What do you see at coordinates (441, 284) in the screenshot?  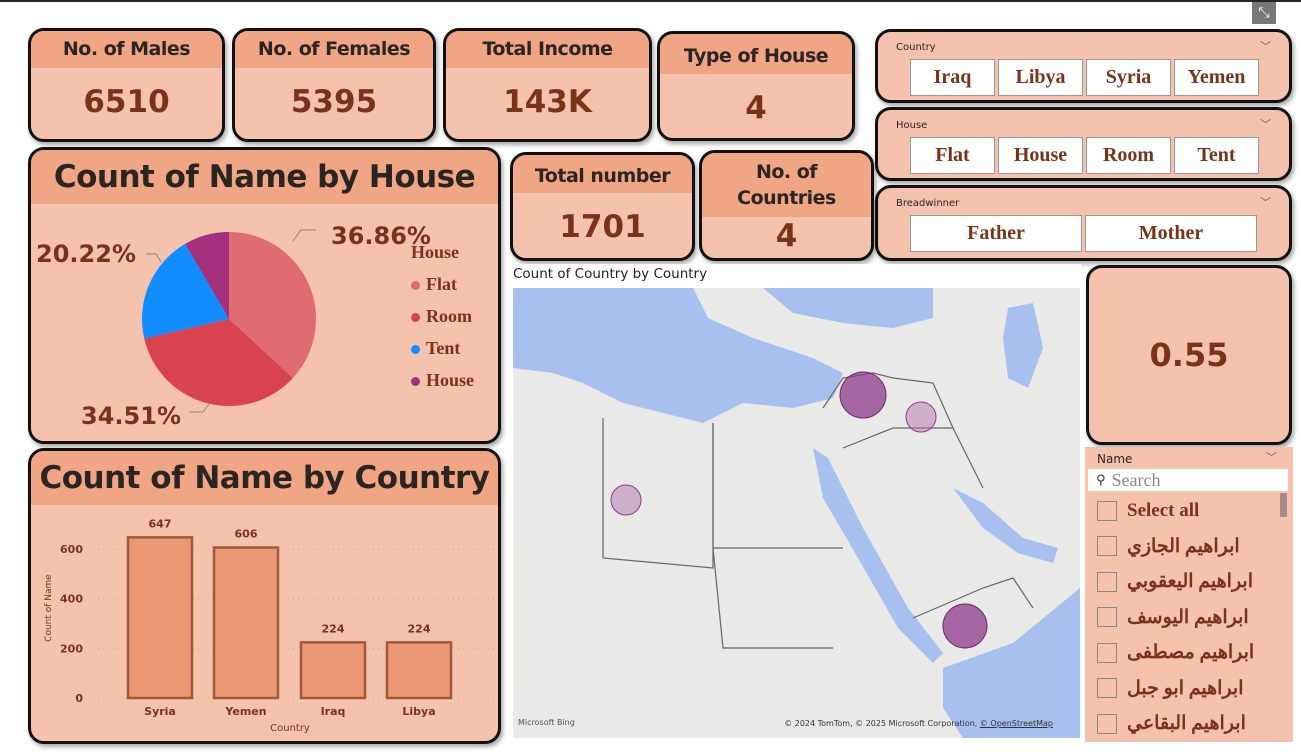 I see `legend-label: Flat` at bounding box center [441, 284].